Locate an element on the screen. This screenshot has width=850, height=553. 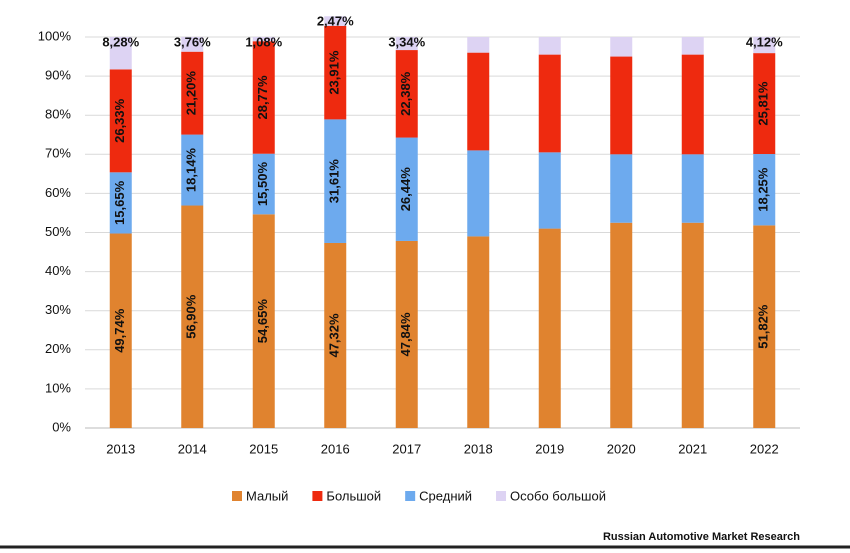
y-tick-label: 70% is located at coordinates (58, 153).